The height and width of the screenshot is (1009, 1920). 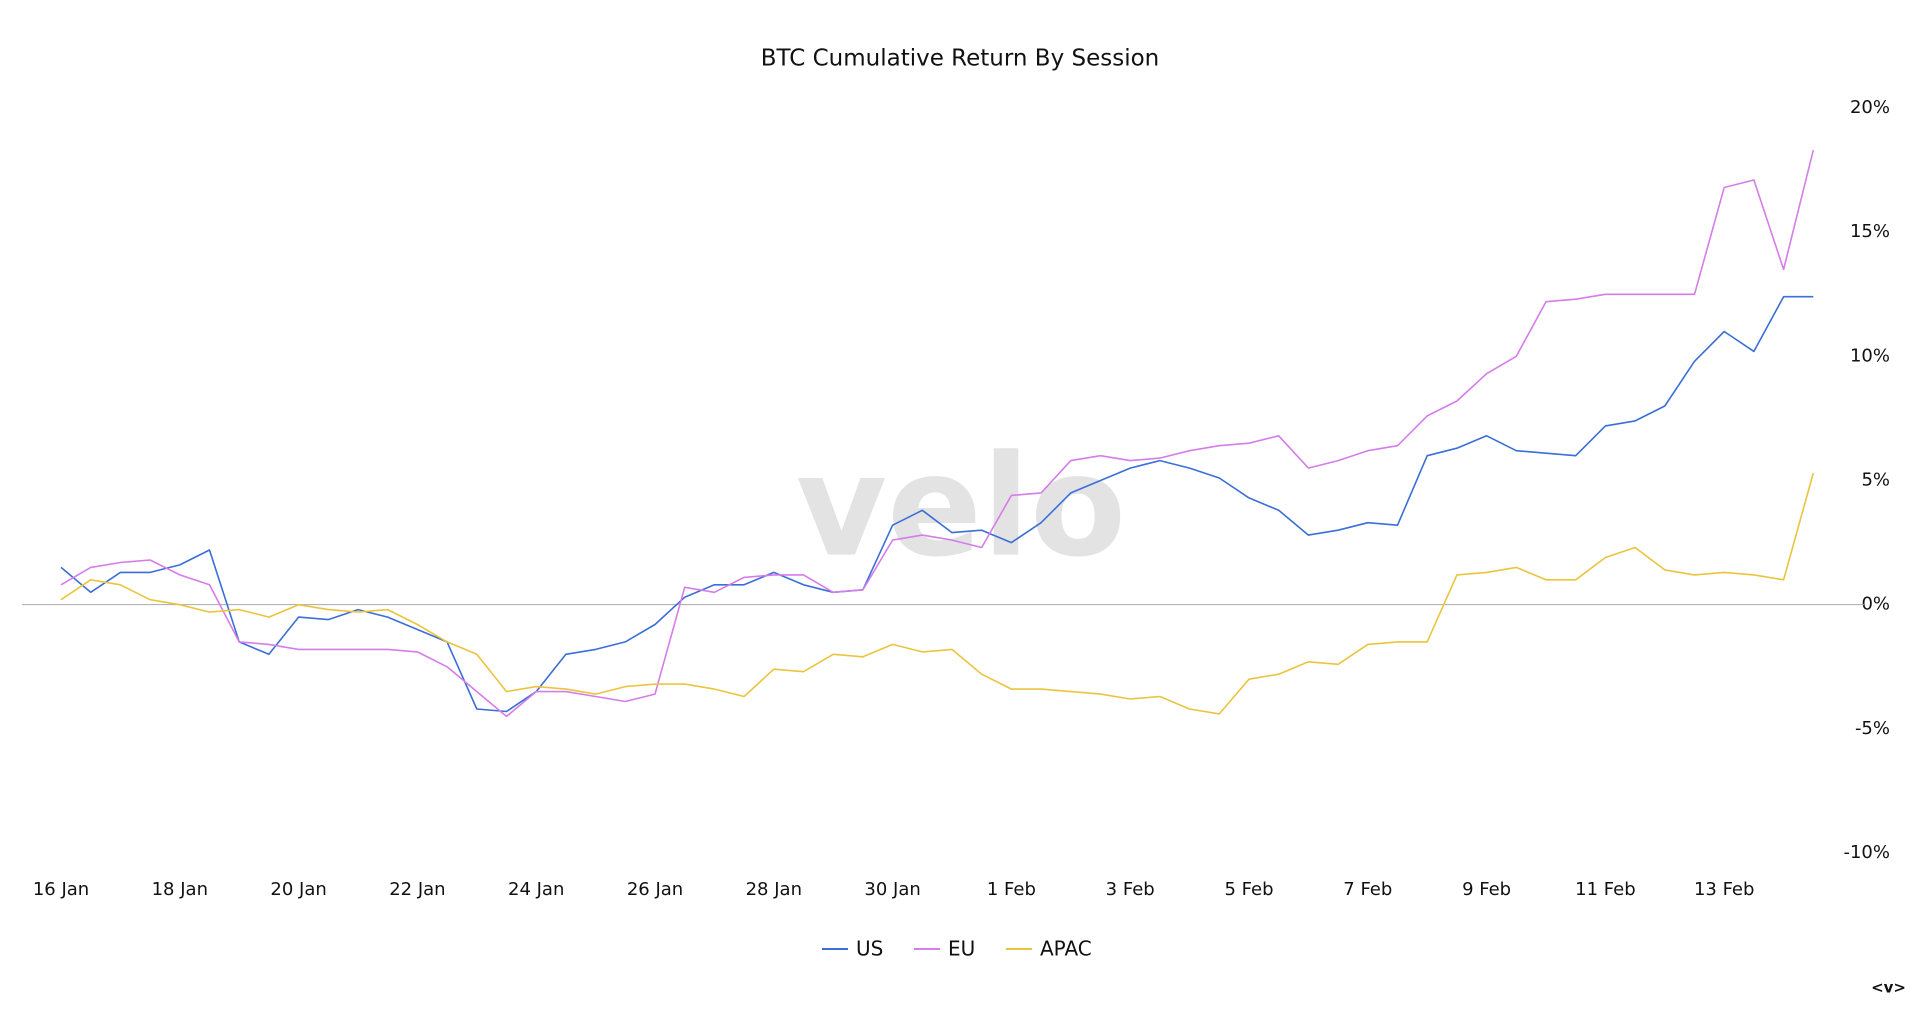 I want to click on x-tick-label: 3 Feb, so click(x=1130, y=889).